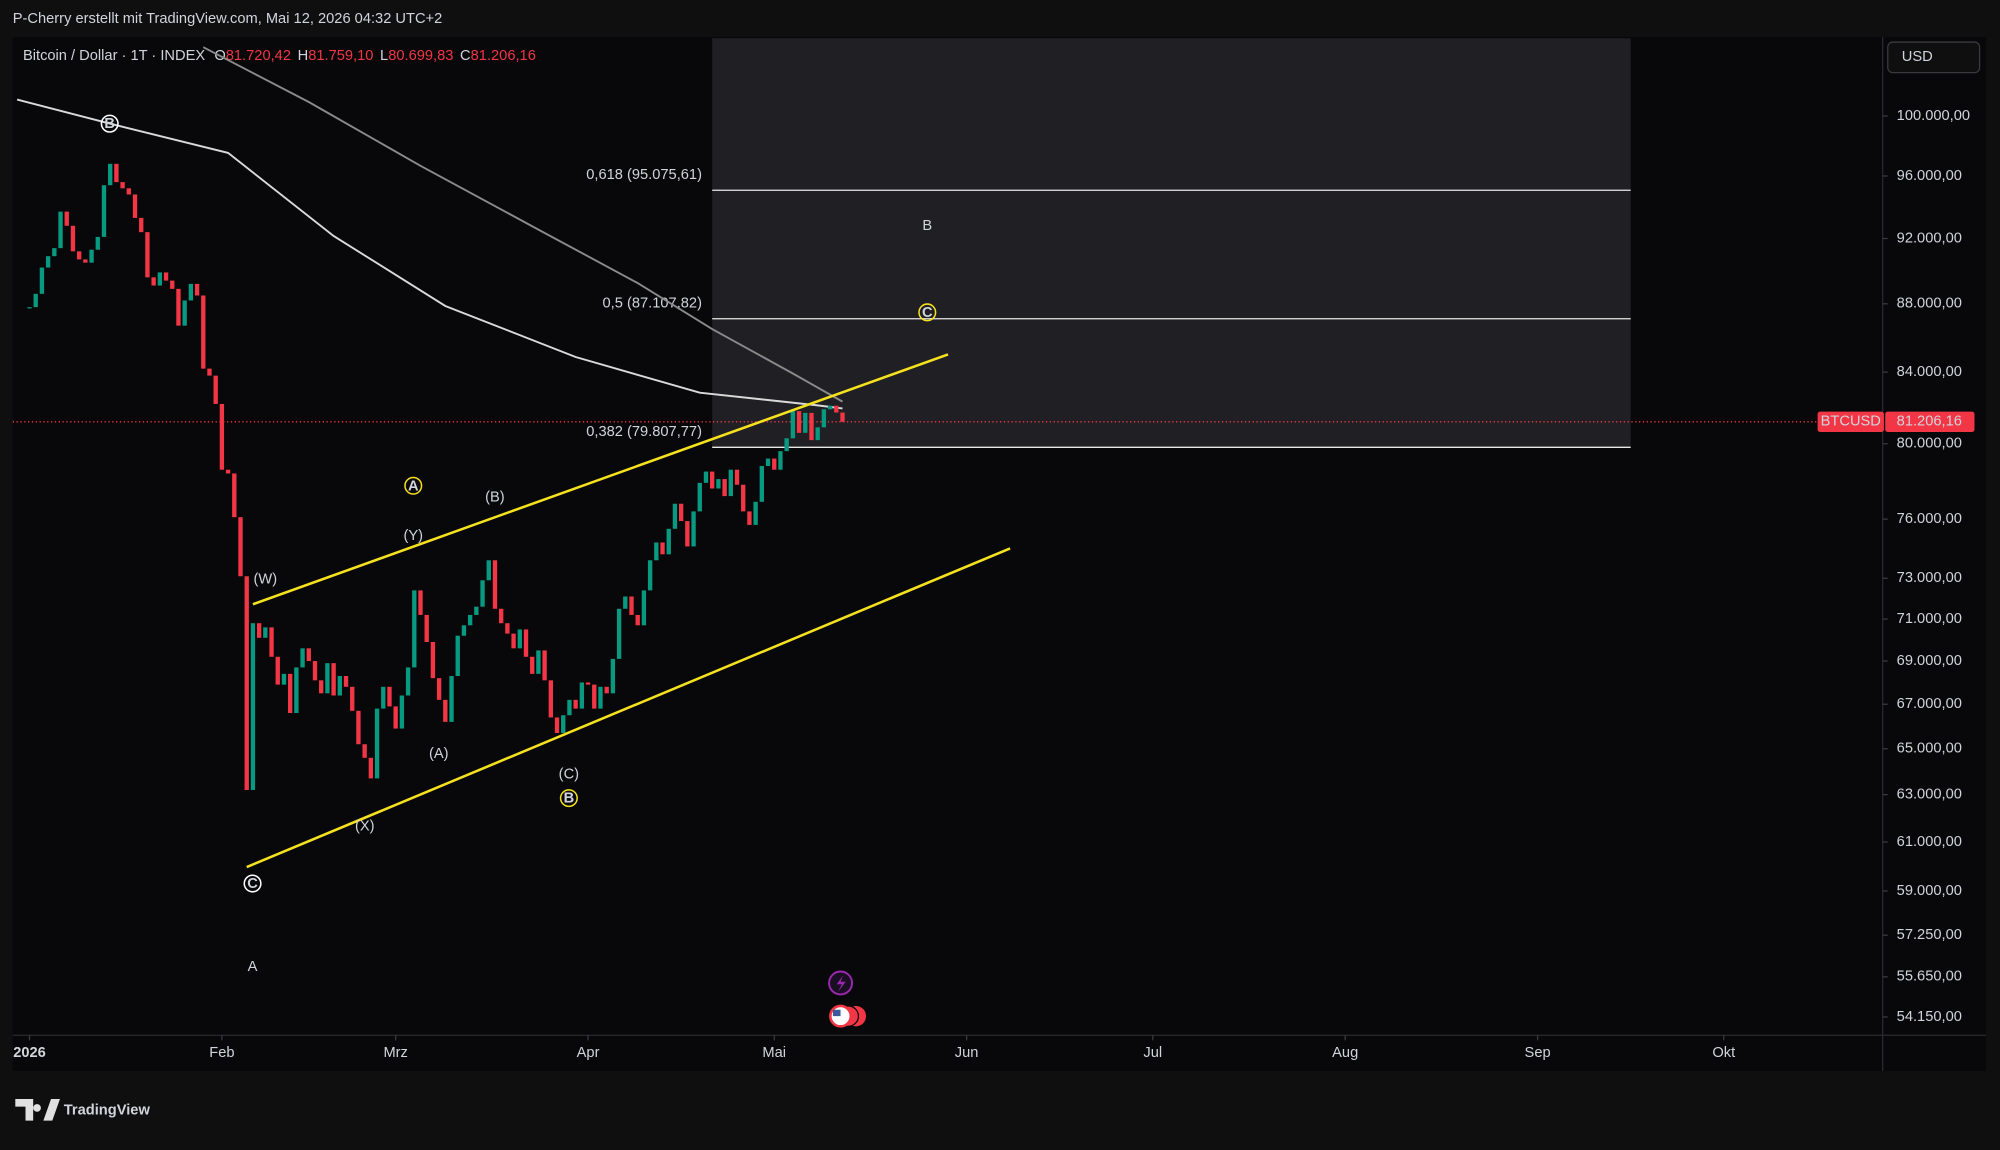 The width and height of the screenshot is (2000, 1150). What do you see at coordinates (1929, 176) in the screenshot?
I see `y-tick-label: 96.000,00` at bounding box center [1929, 176].